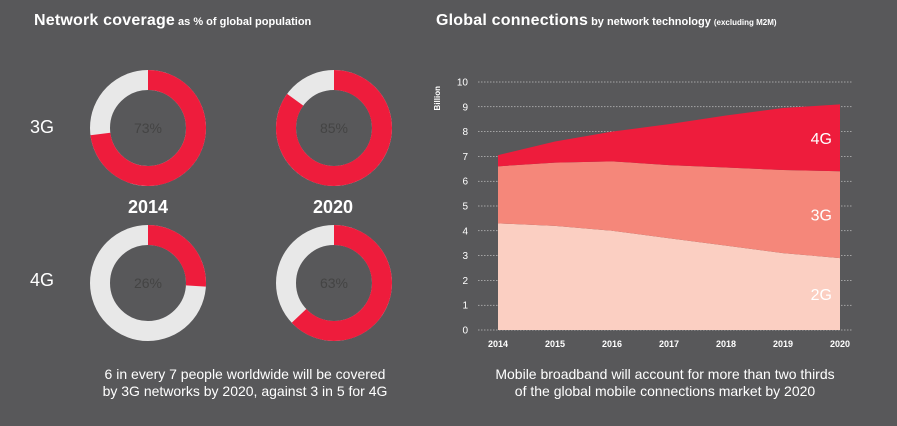 This screenshot has width=897, height=426. Describe the element at coordinates (555, 344) in the screenshot. I see `x-tick-label: 2015` at that location.